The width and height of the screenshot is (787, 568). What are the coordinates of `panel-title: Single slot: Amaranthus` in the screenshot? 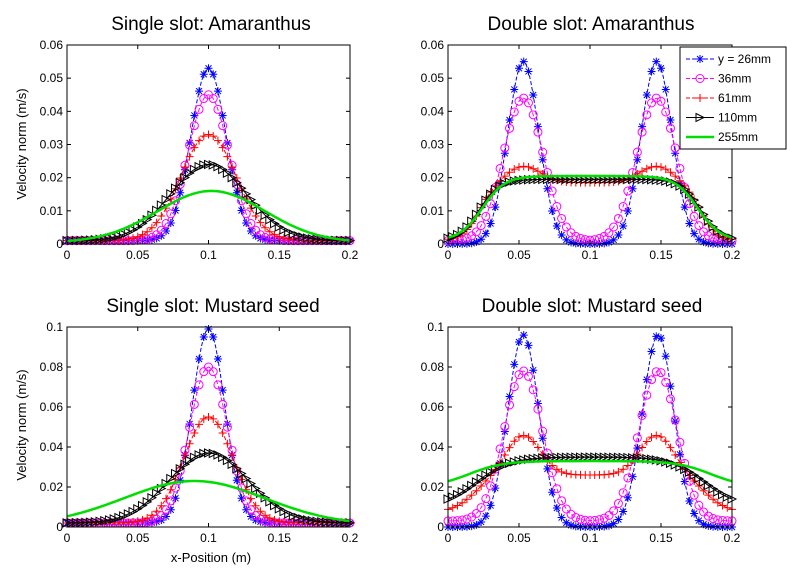 It's located at (211, 24).